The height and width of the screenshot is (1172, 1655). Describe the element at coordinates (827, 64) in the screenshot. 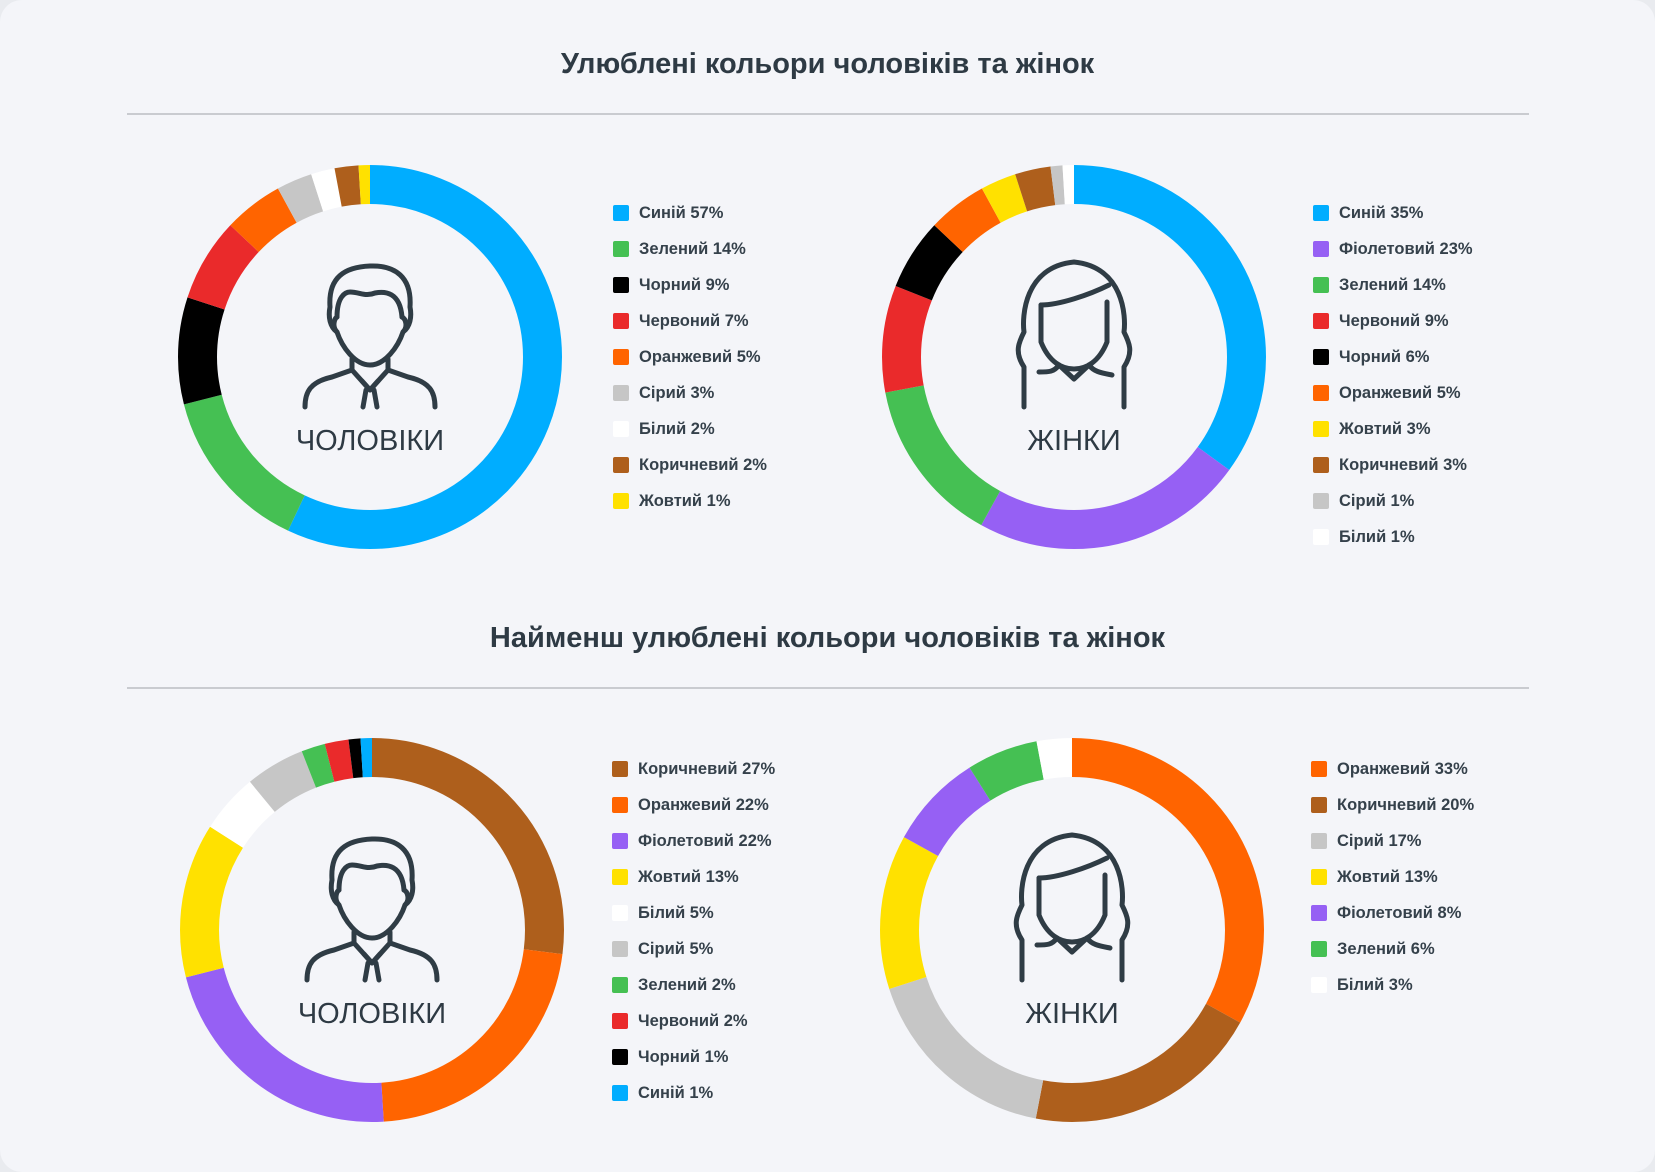

I see `section-title-favorite: Улюблені кольори чоловіків та жінок` at that location.